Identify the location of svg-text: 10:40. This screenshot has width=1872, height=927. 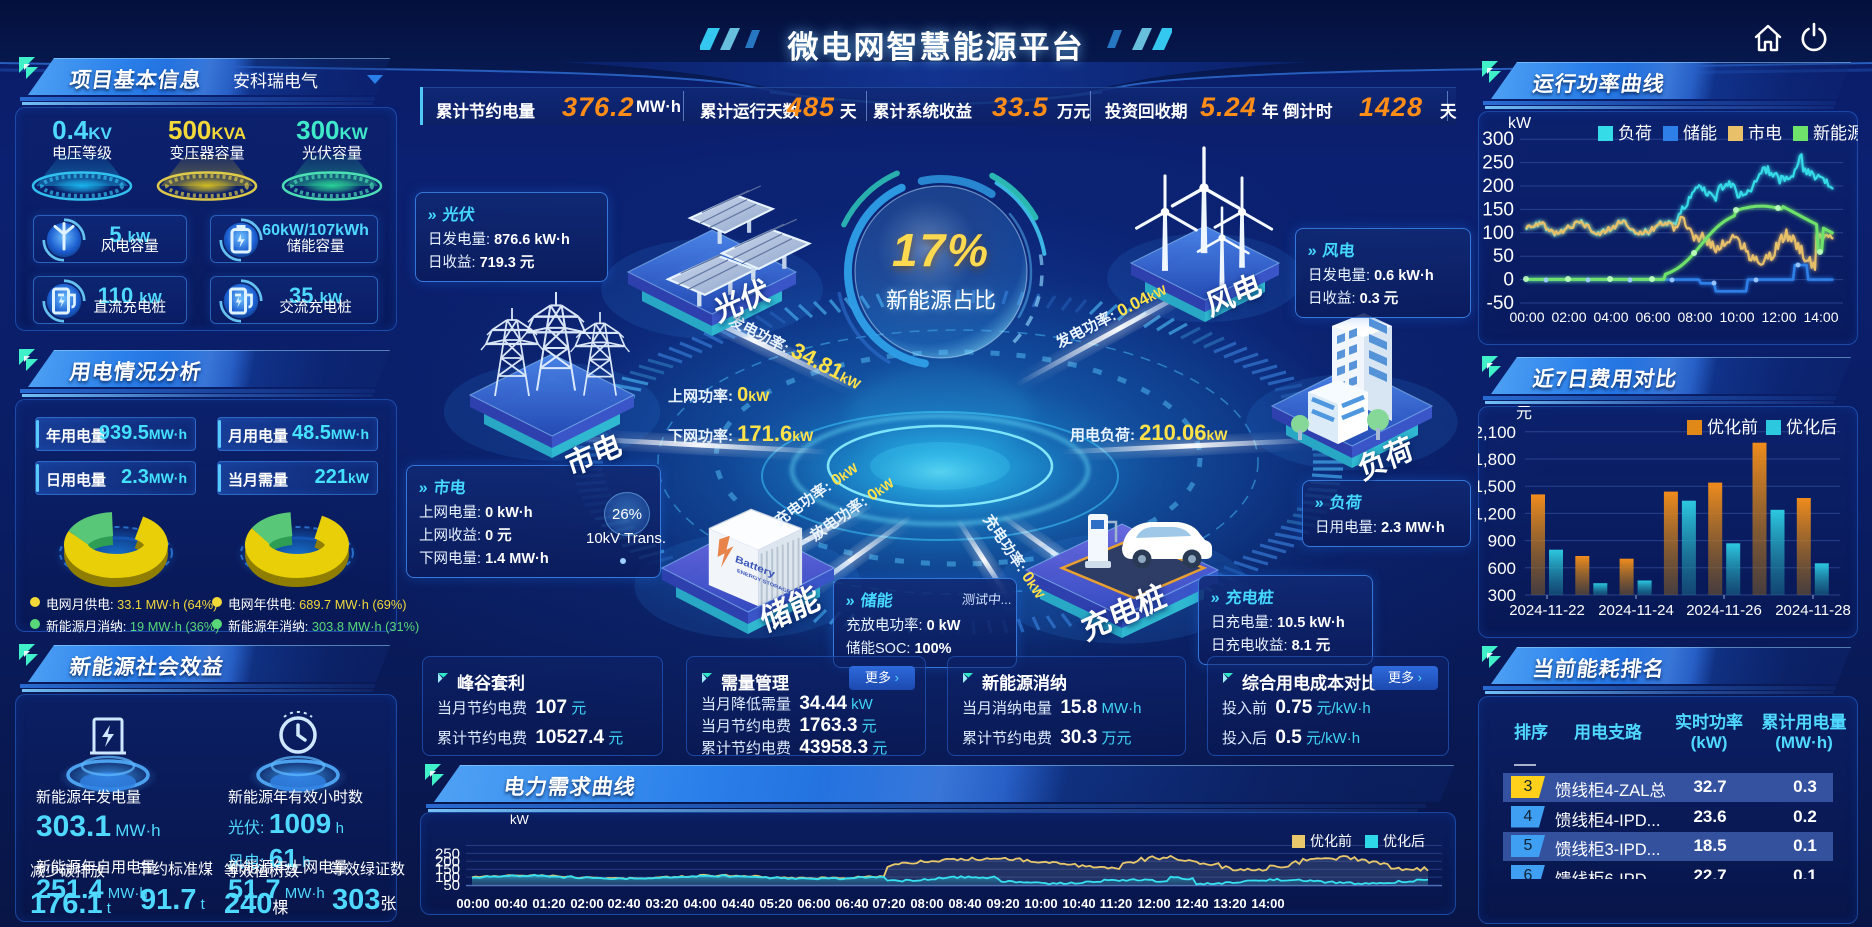
(1078, 903).